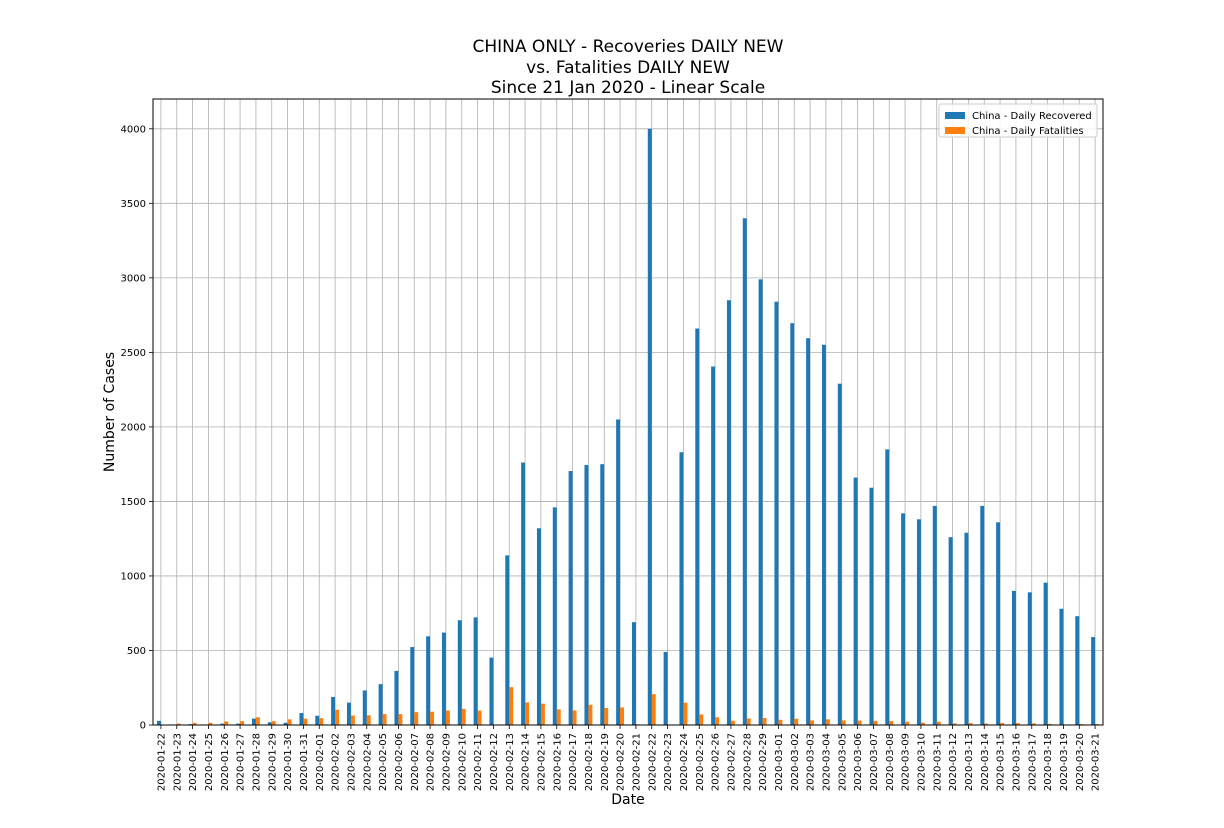 The height and width of the screenshot is (828, 1224). I want to click on x-tick-label: 2020-03-05, so click(842, 762).